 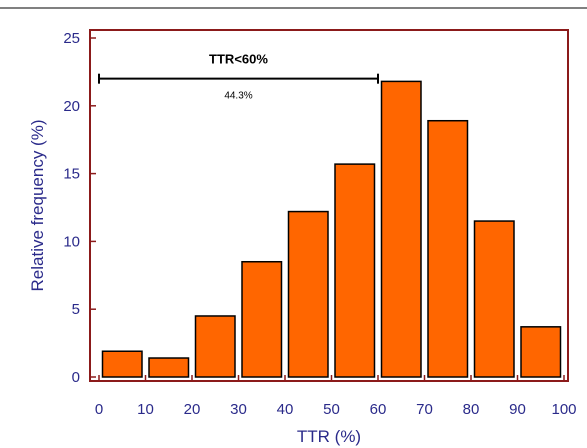 What do you see at coordinates (76, 309) in the screenshot?
I see `y-tick-label: 5` at bounding box center [76, 309].